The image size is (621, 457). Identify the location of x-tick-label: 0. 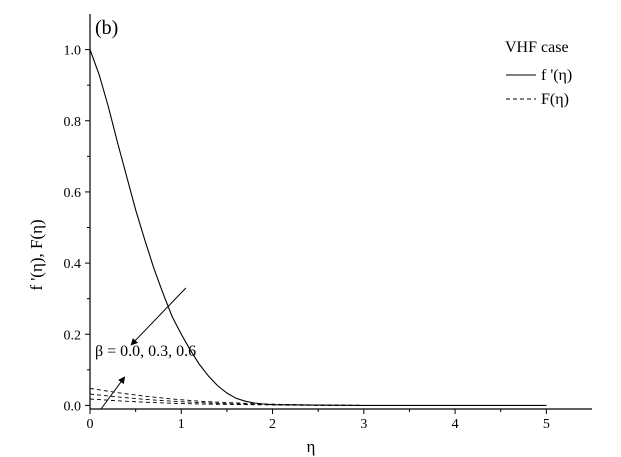
(90, 424).